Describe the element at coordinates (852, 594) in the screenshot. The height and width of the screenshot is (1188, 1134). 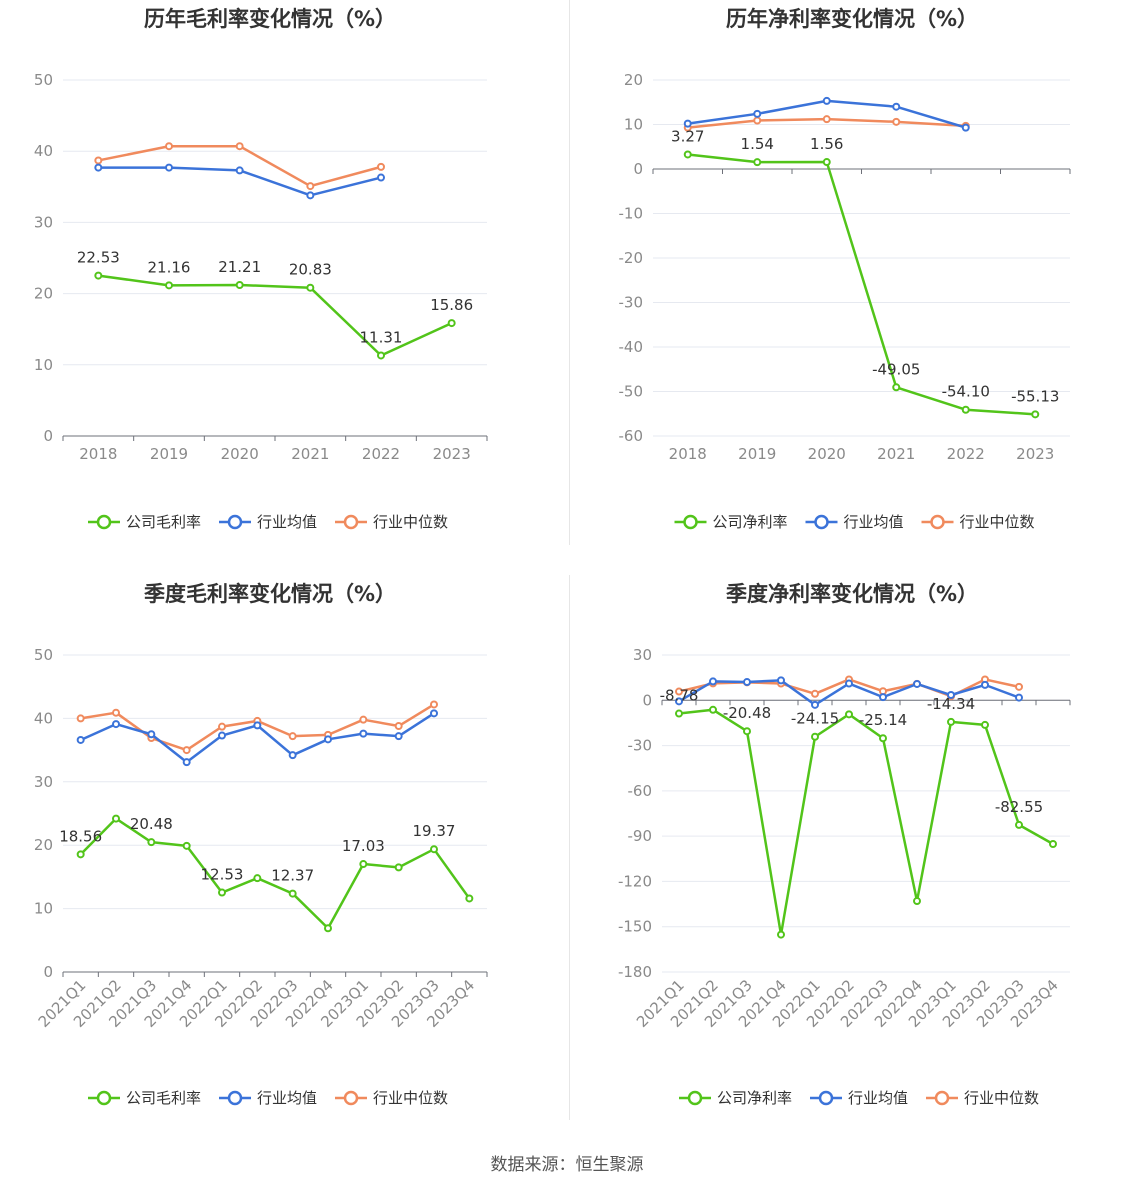
I see `chart-title: 季度净利率变化情况（%）` at that location.